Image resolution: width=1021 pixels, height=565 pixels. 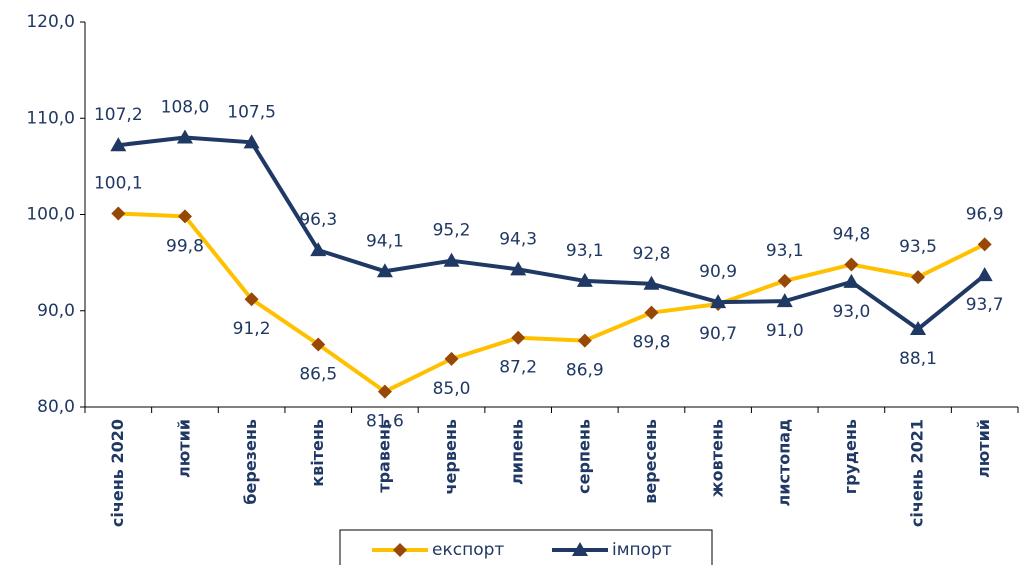 I want to click on data-label: 91,0, so click(x=785, y=331).